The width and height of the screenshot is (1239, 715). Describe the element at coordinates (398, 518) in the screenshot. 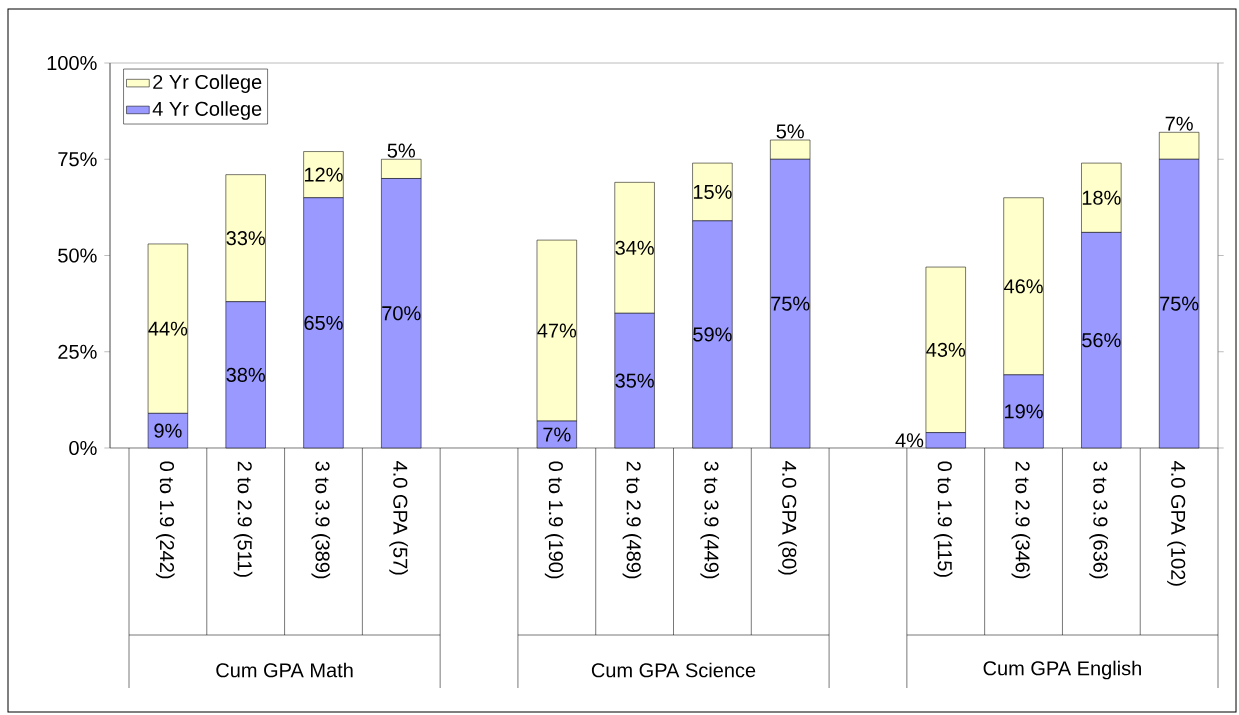

I see `x-tick-label: 4.0 GPA (57)` at that location.